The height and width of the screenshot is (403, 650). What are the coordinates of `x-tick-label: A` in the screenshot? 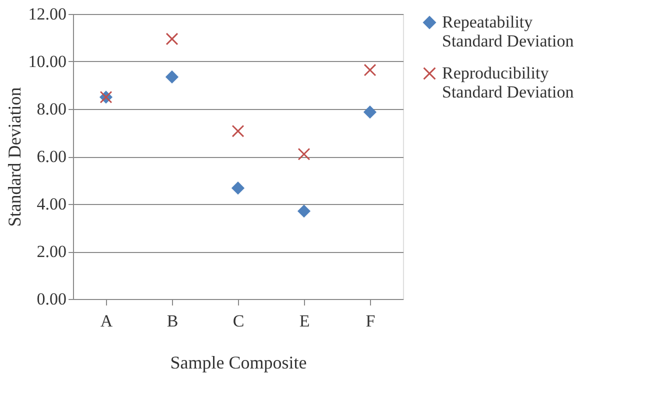 It's located at (107, 321).